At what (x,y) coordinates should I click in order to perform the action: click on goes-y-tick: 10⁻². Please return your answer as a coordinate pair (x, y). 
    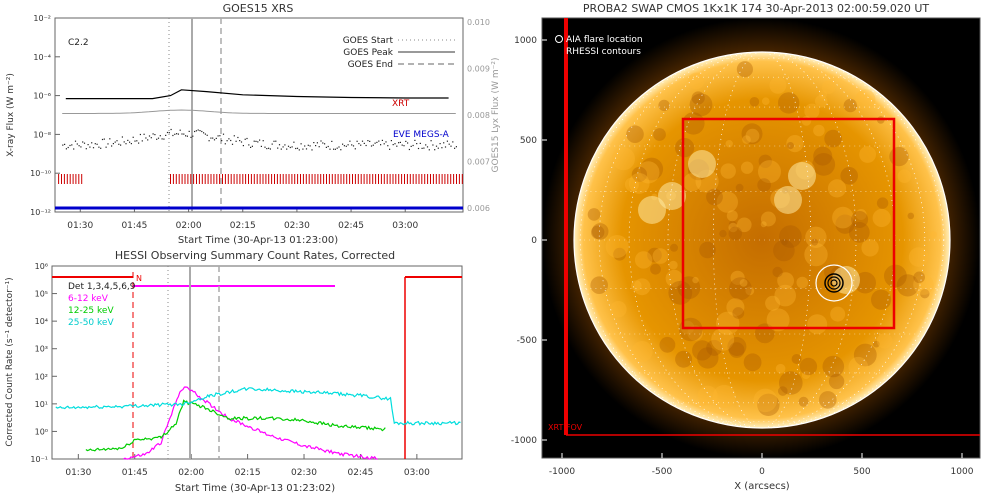
    Looking at the image, I should click on (42, 18).